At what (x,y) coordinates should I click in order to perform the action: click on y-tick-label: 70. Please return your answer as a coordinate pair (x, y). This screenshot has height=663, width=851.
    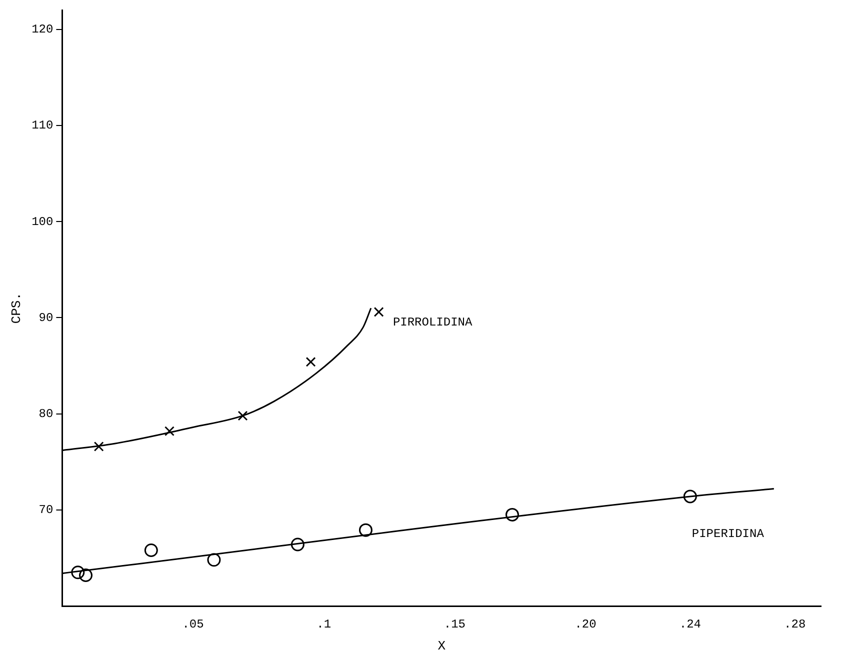
    Looking at the image, I should click on (46, 510).